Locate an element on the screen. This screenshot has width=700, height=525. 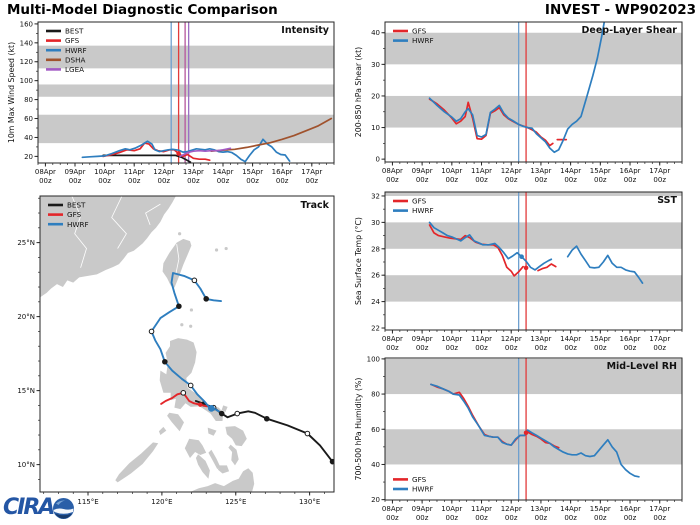
svg-text: 08Apr is located at coordinates (392, 339).